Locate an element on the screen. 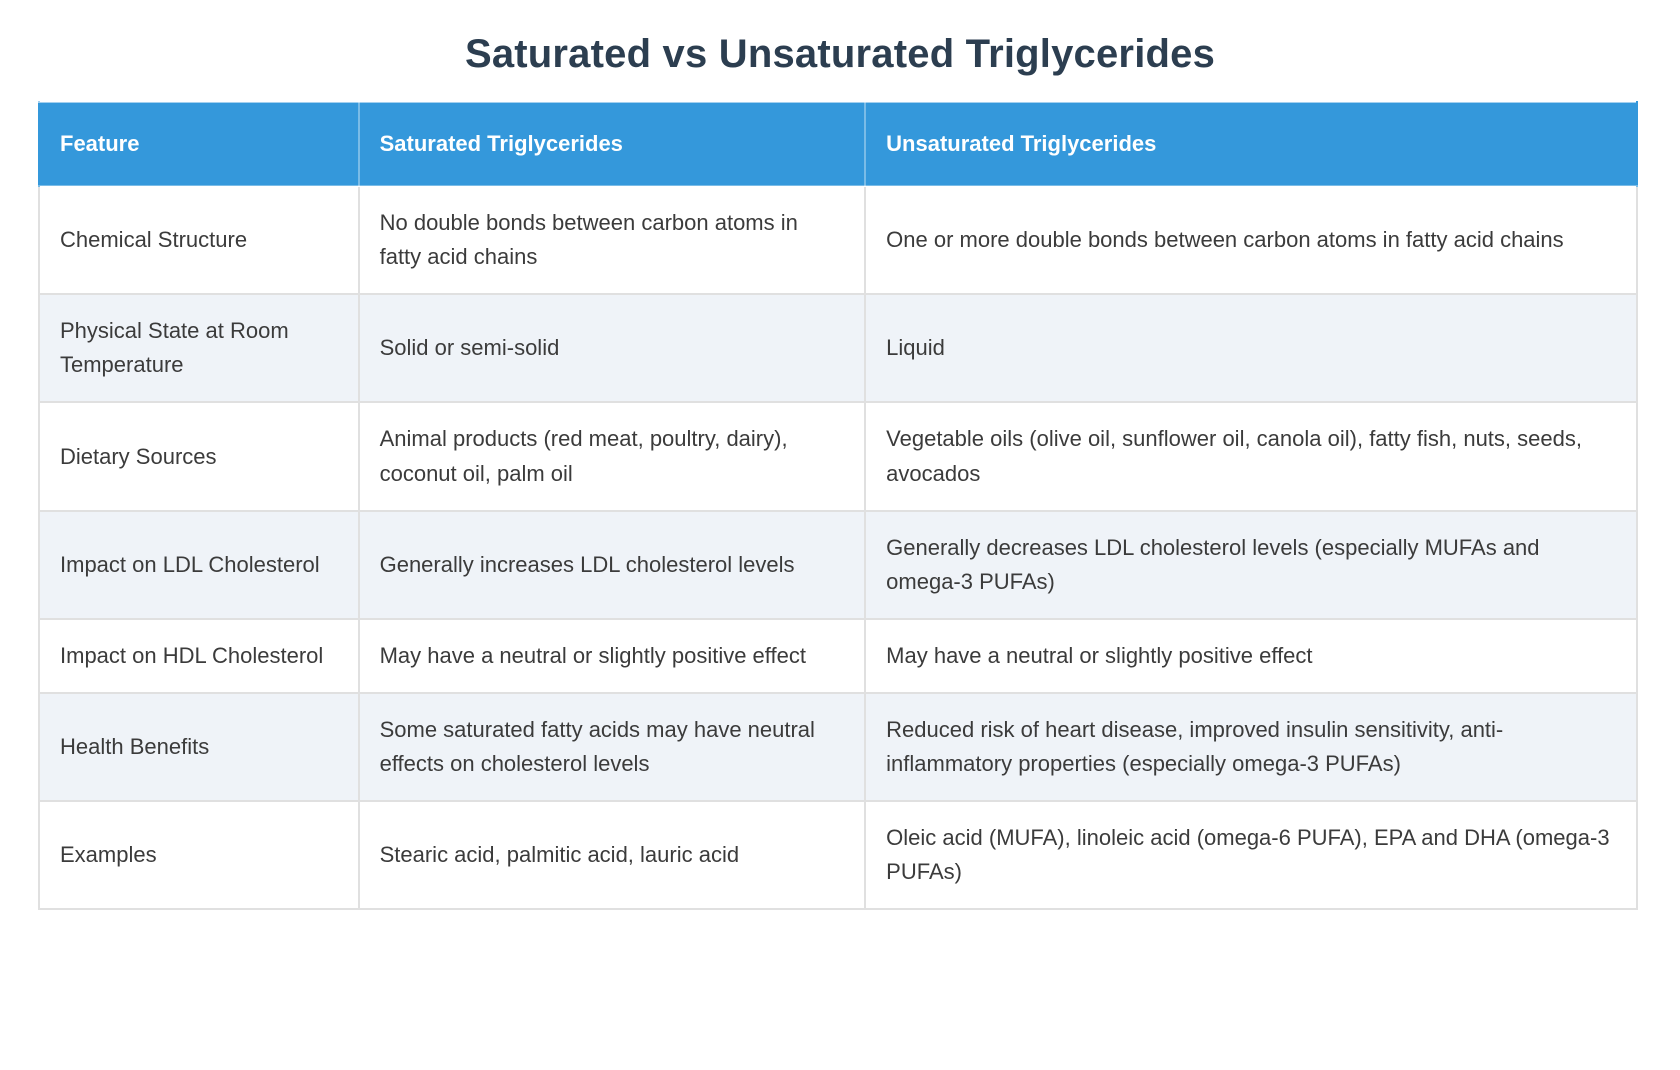 The image size is (1680, 1070). column-header-feature: Feature is located at coordinates (199, 144).